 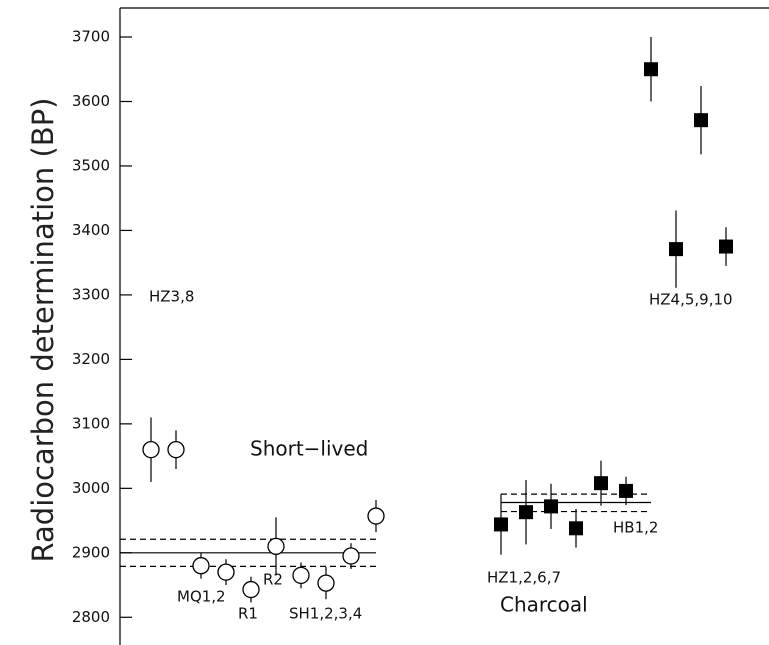 What do you see at coordinates (91, 230) in the screenshot?
I see `y-tick-label: 3400` at bounding box center [91, 230].